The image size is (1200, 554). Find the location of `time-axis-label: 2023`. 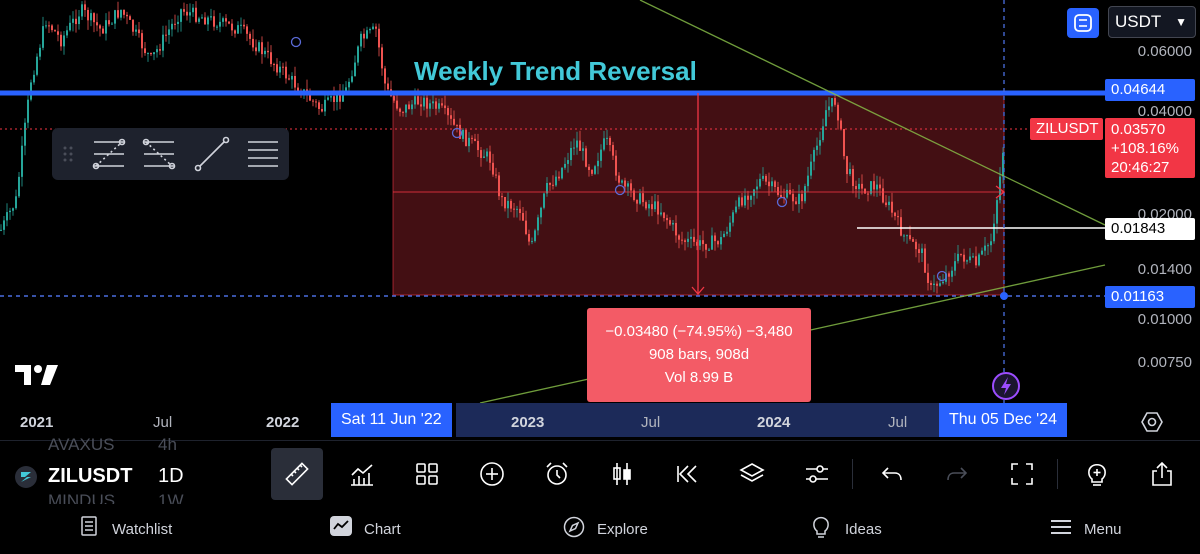

time-axis-label: 2023 is located at coordinates (528, 422).